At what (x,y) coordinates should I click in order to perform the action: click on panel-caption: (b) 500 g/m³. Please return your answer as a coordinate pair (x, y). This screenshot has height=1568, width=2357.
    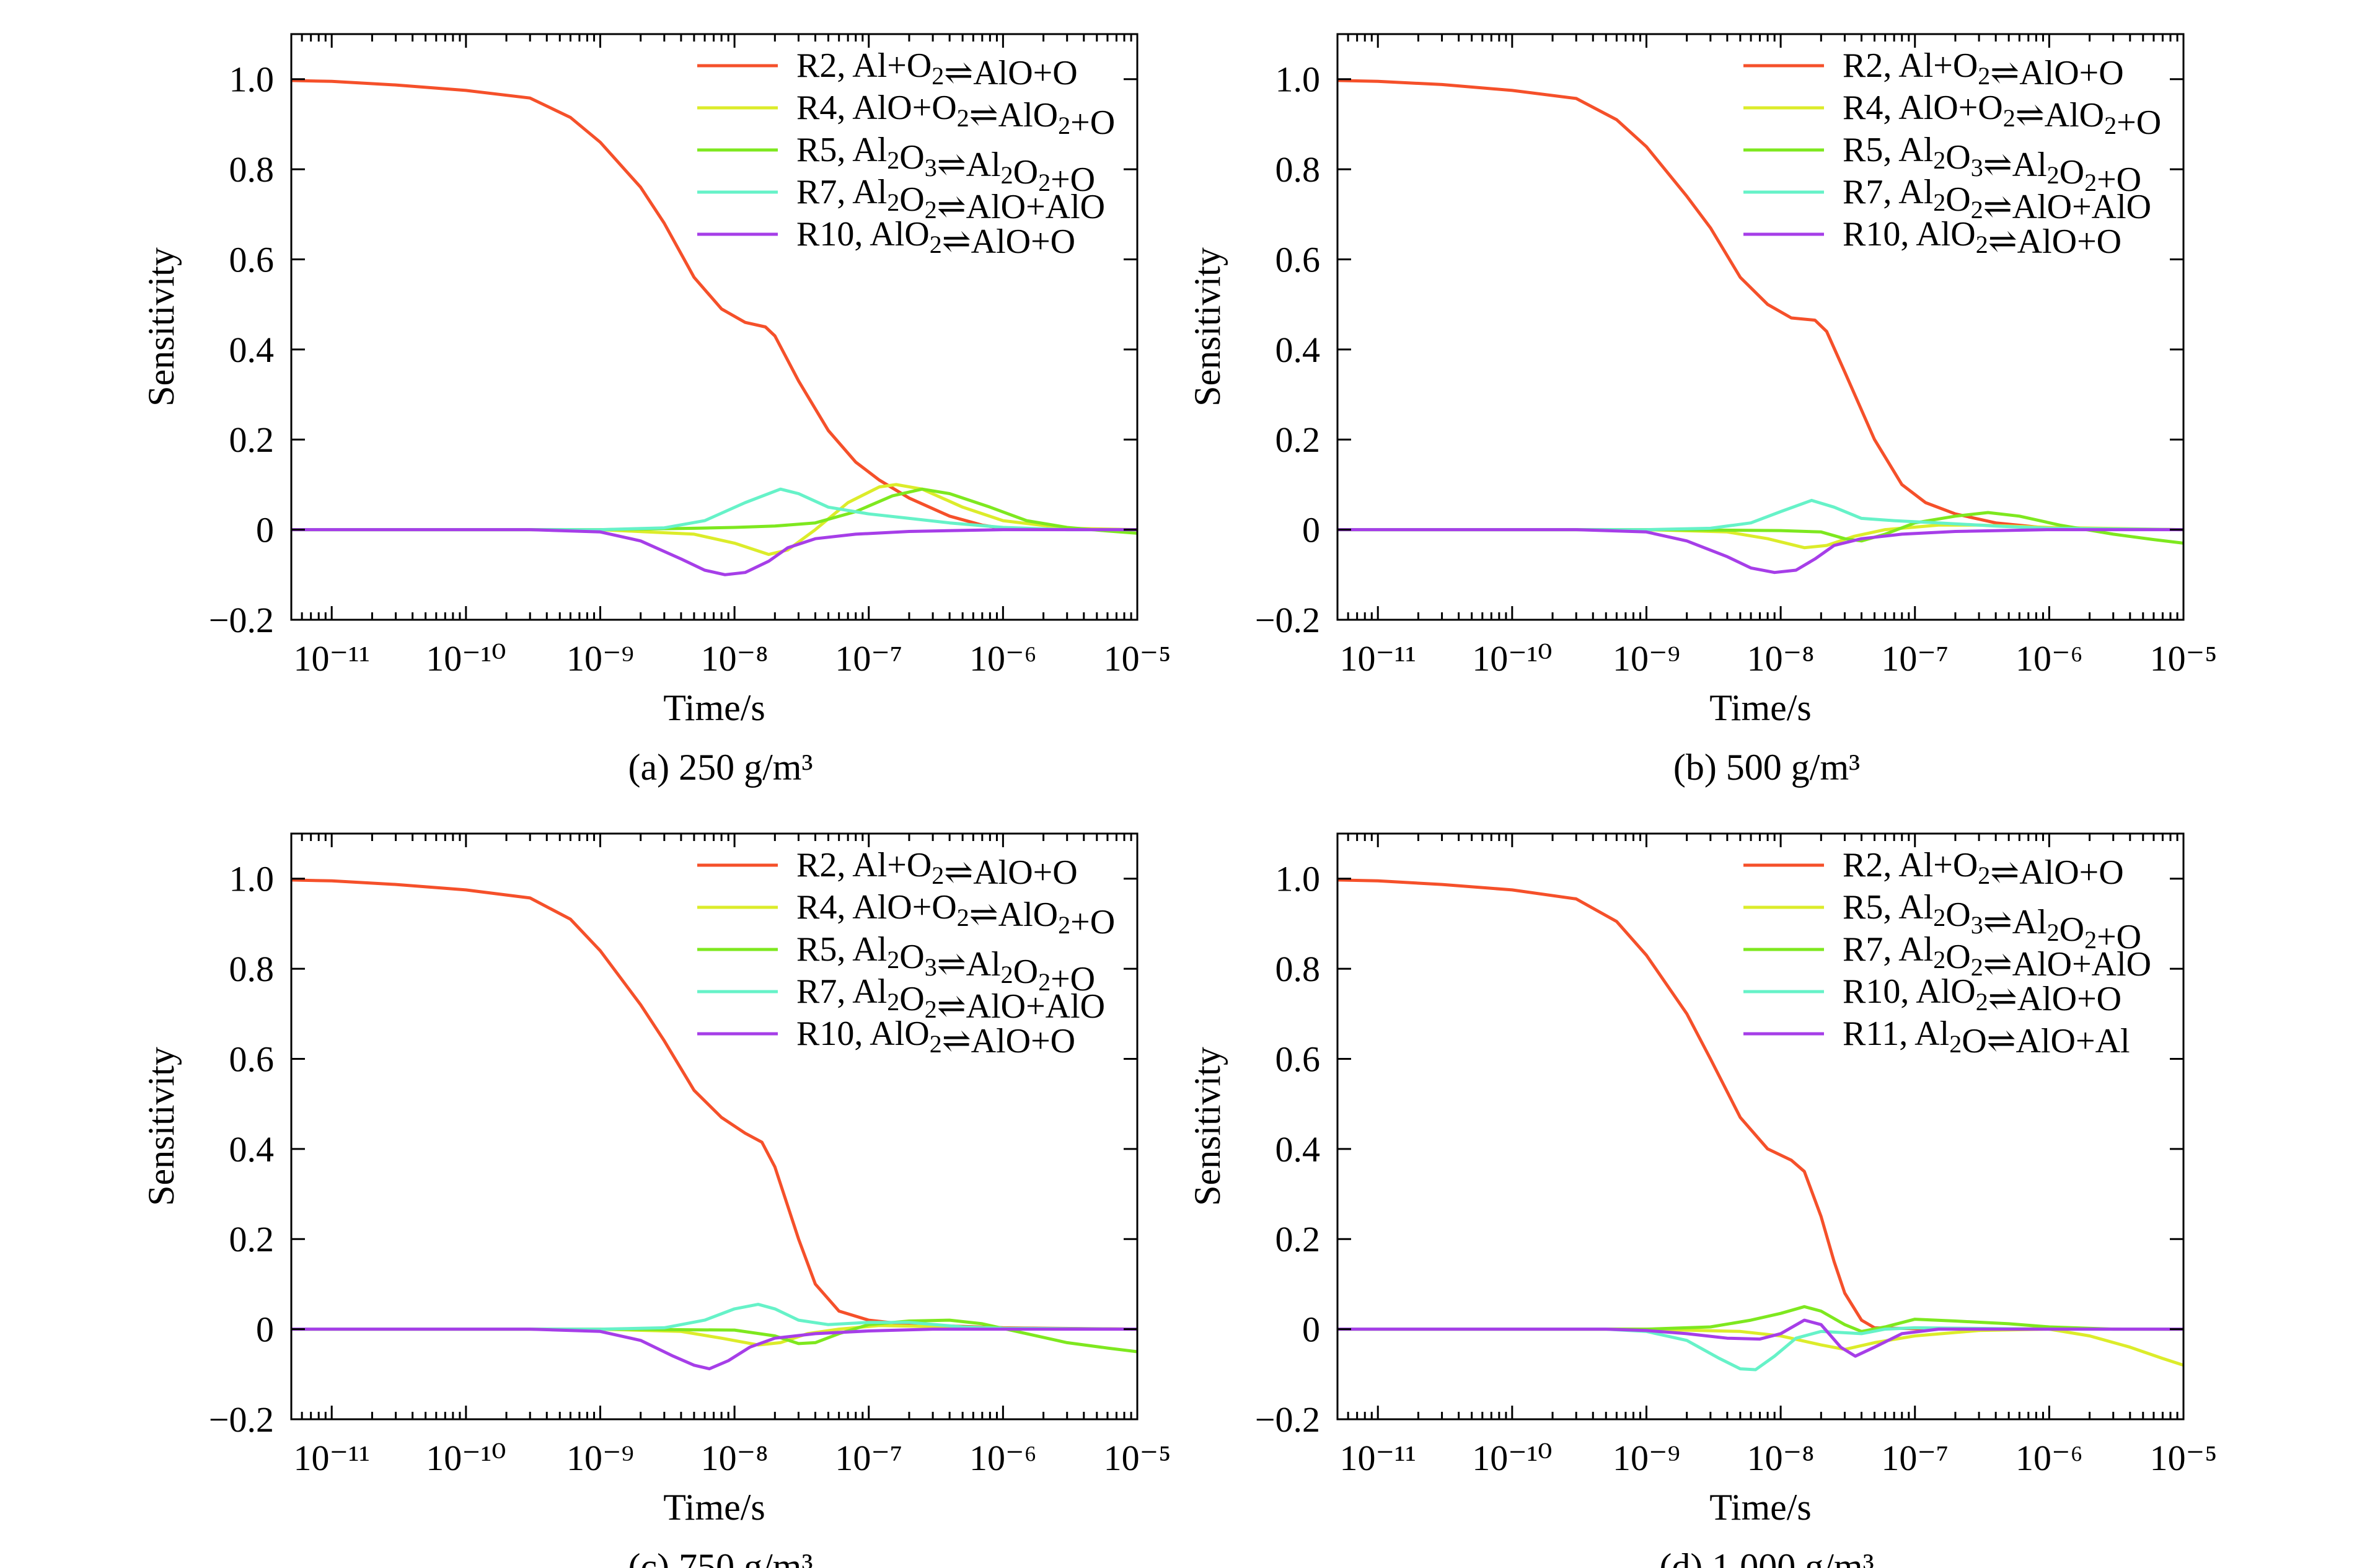
    Looking at the image, I should click on (1767, 767).